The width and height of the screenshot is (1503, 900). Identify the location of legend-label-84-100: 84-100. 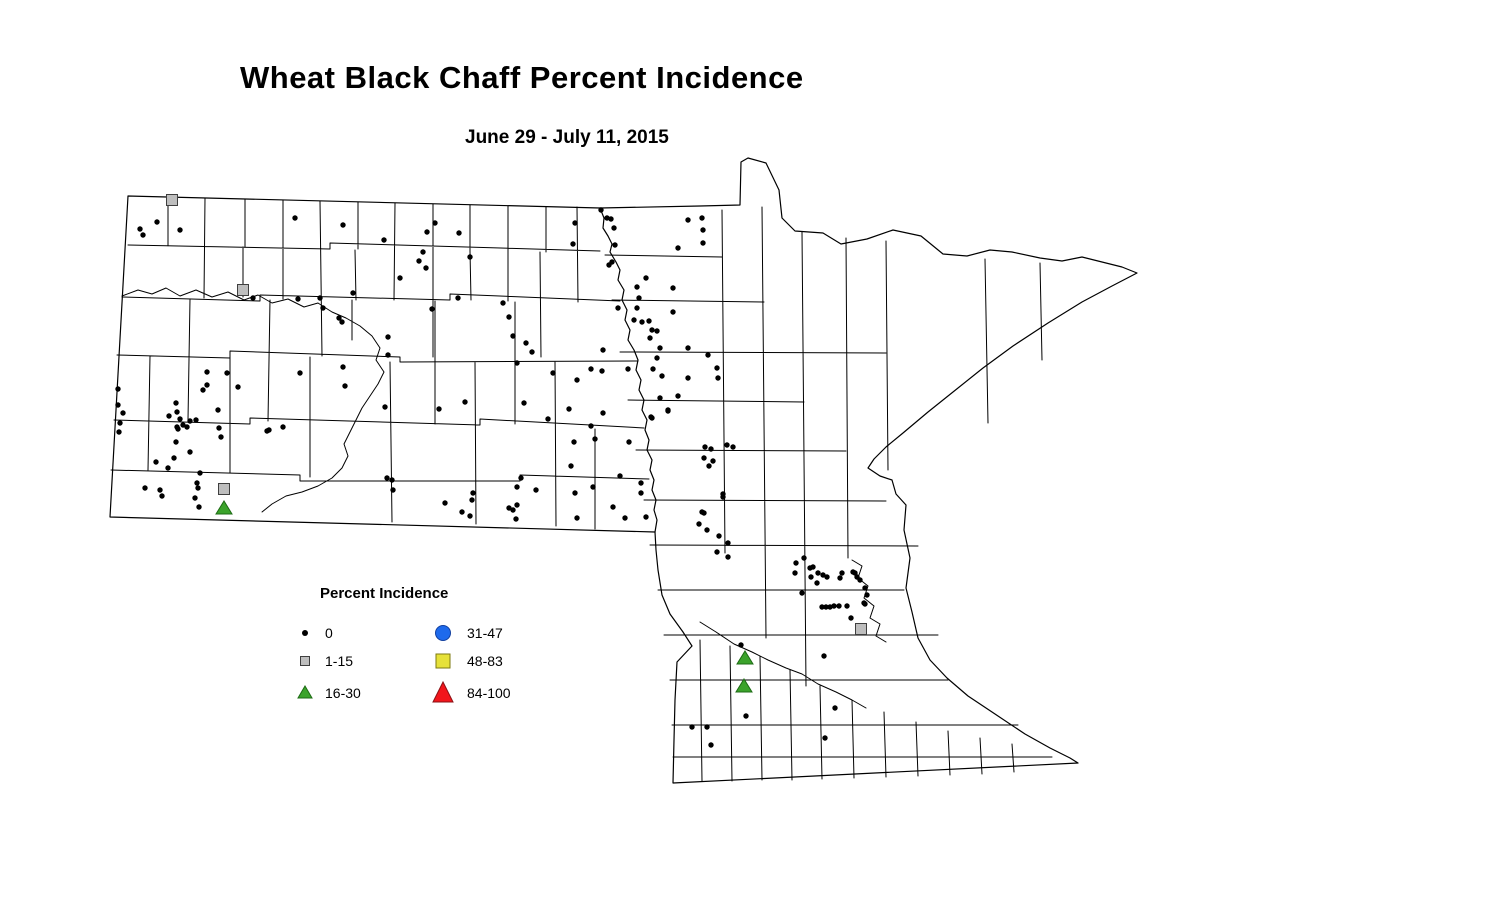
(489, 693).